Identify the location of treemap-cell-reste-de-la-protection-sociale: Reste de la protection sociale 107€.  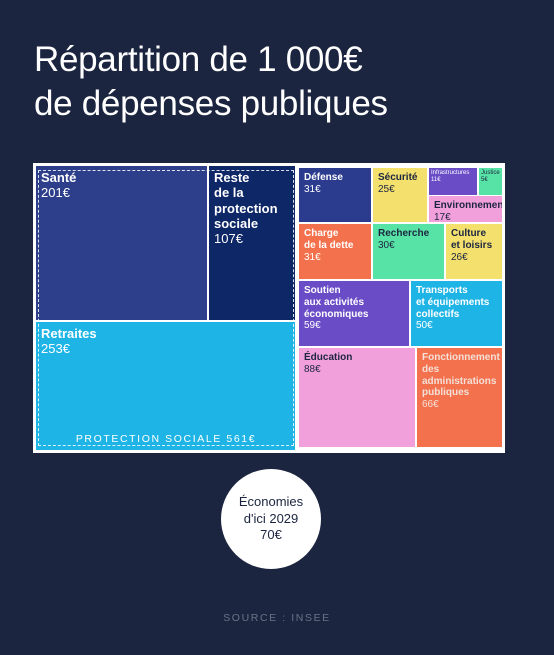
(252, 243).